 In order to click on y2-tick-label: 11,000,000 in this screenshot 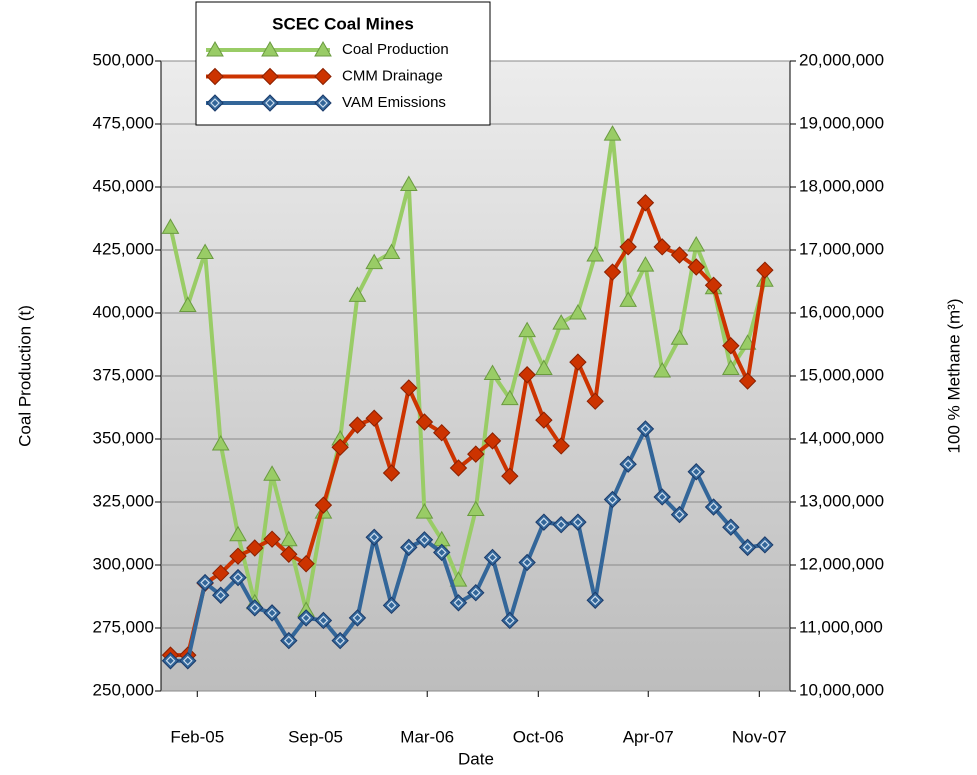, I will do `click(841, 626)`.